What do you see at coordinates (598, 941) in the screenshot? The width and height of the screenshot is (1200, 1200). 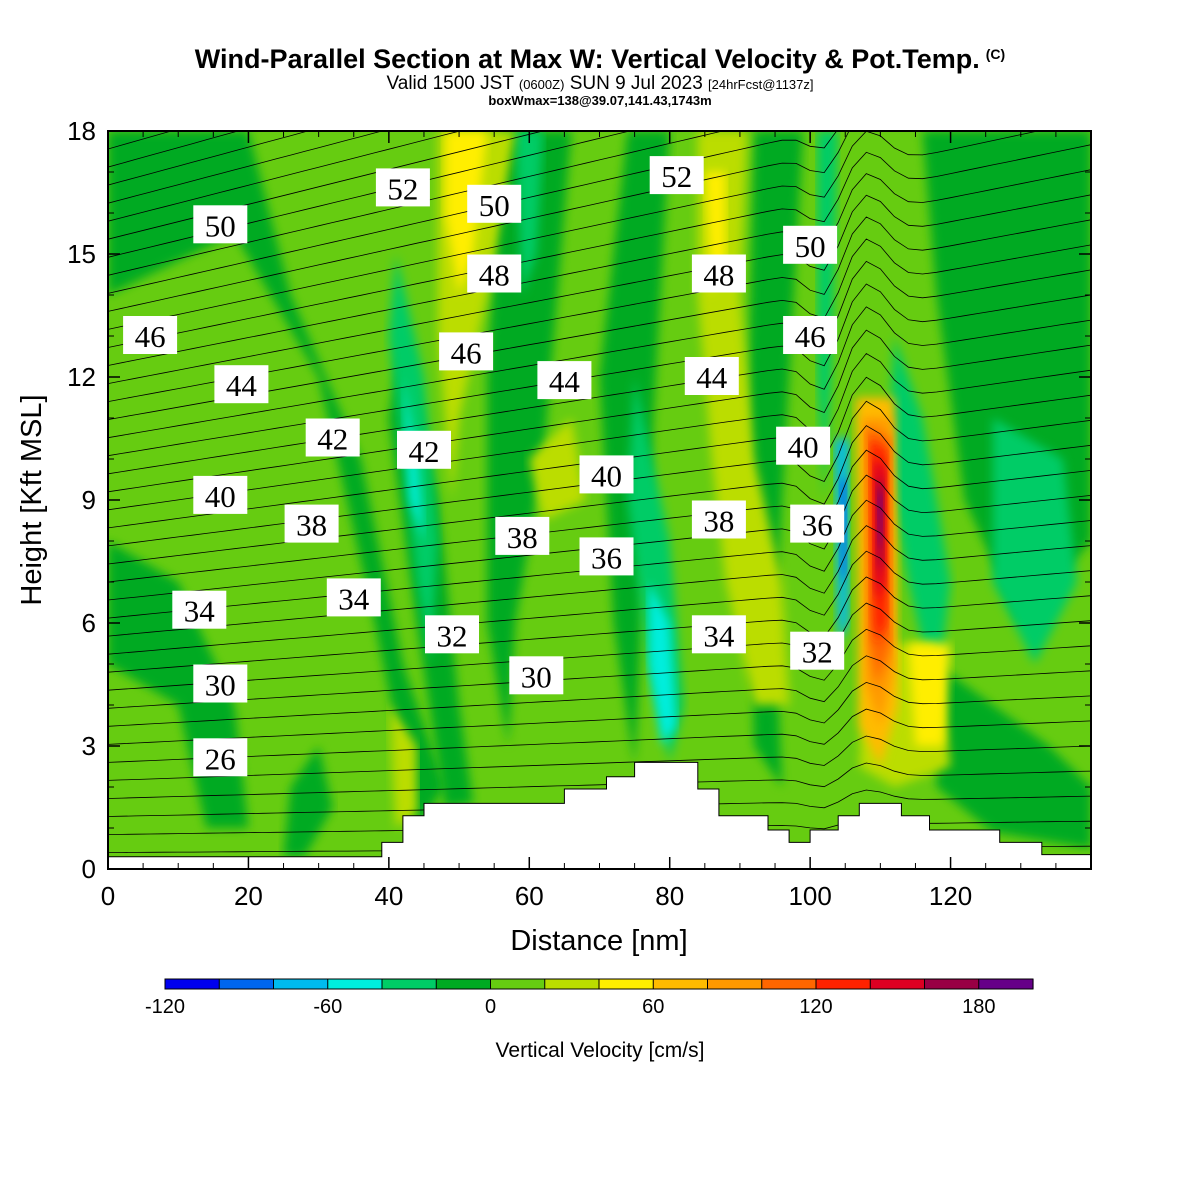 I see `x-axis-label: Distance [nm]` at bounding box center [598, 941].